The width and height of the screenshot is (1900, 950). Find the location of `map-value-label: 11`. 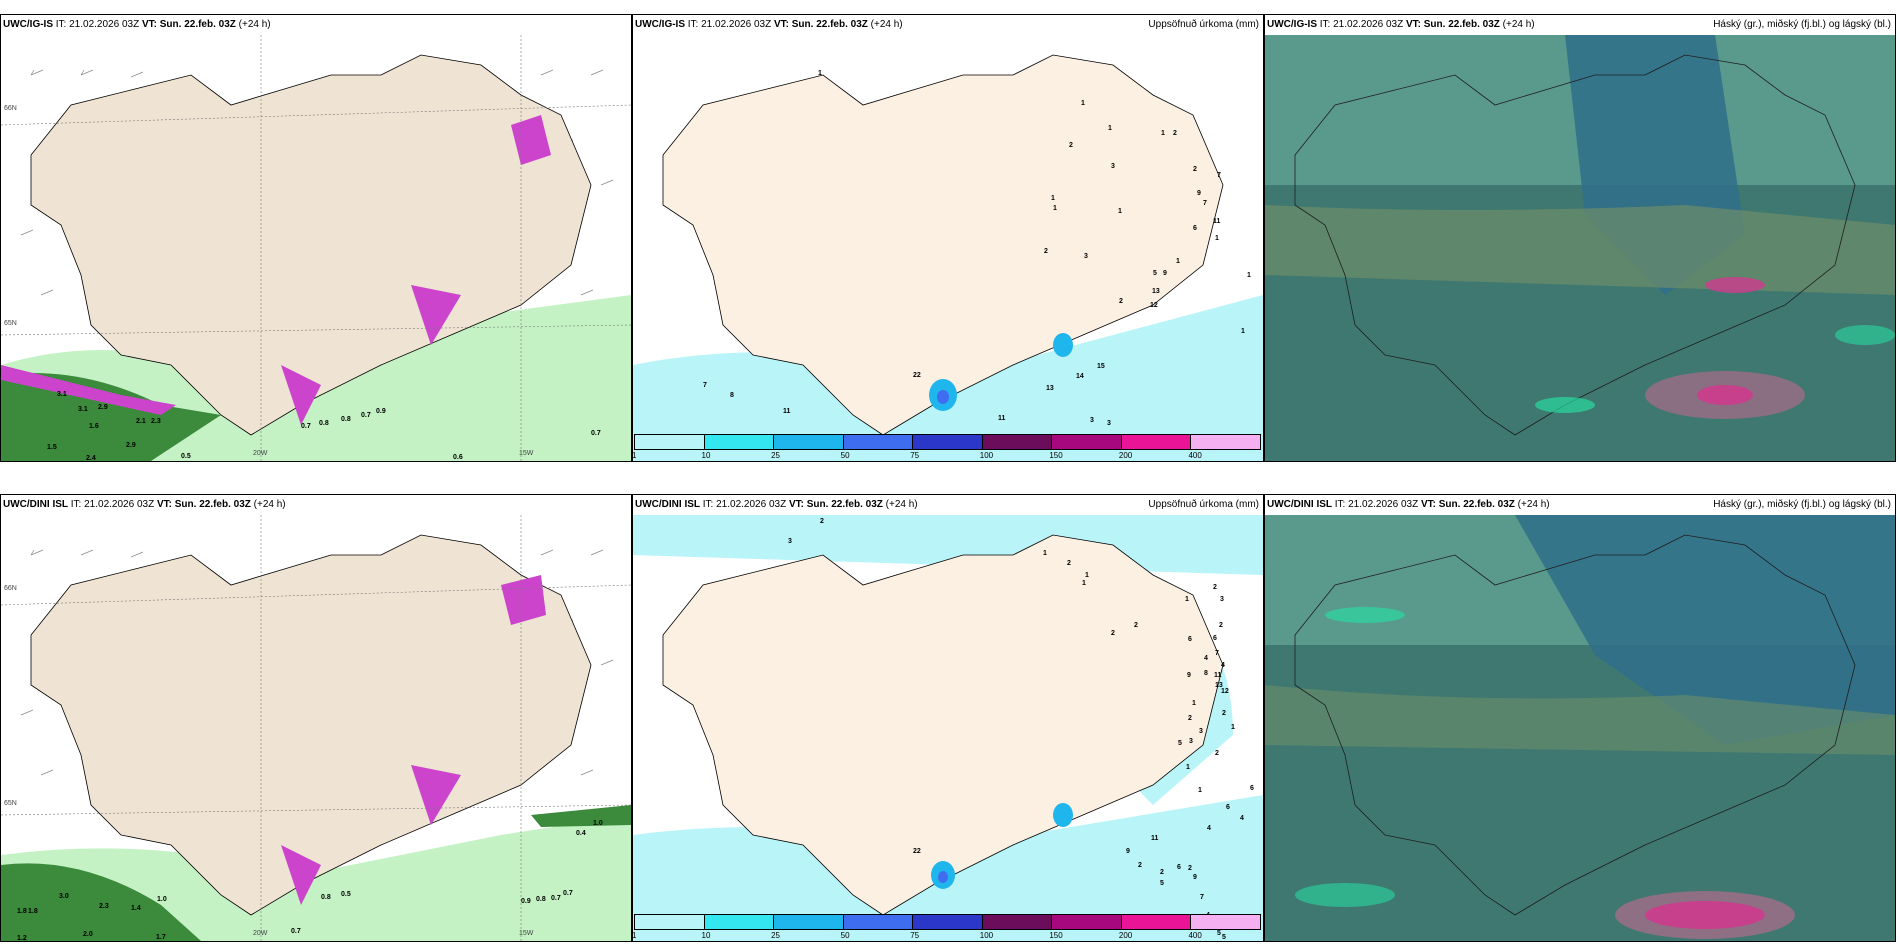

map-value-label: 11 is located at coordinates (787, 411).